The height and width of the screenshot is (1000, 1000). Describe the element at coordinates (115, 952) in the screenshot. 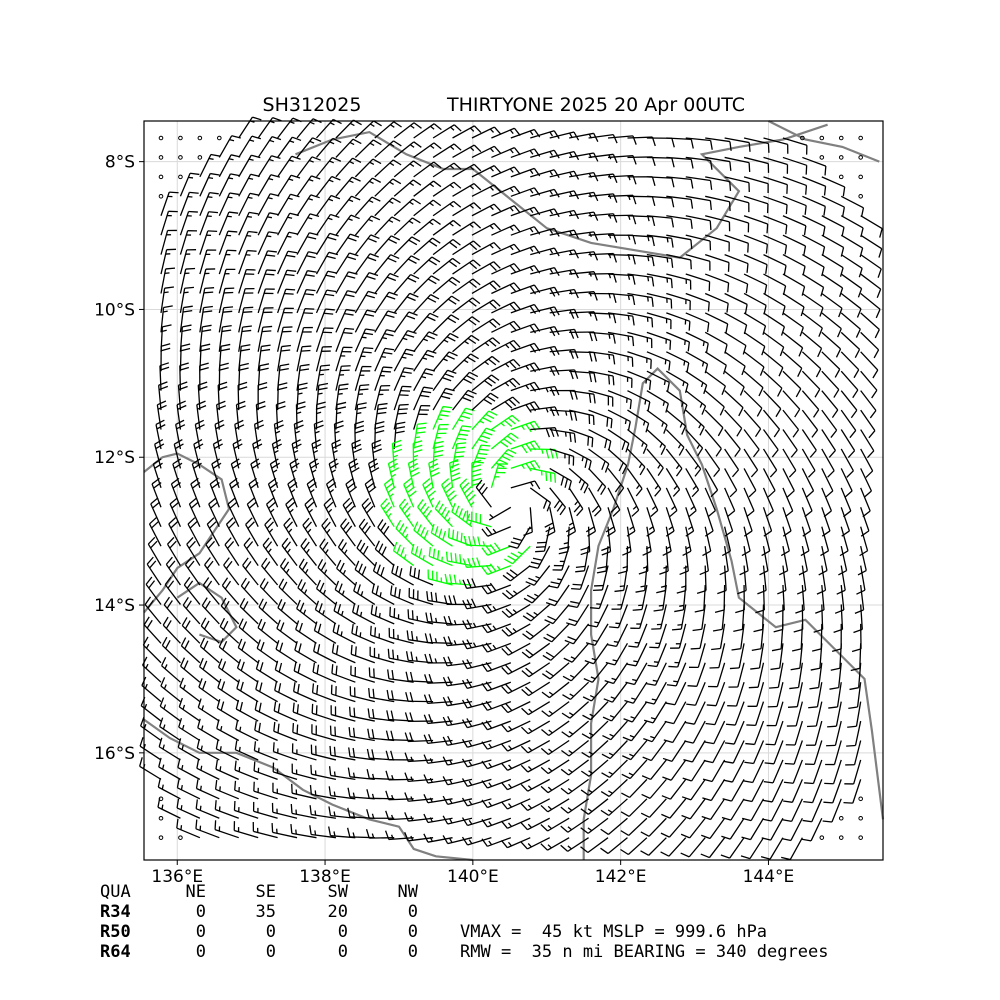

I see `row-label: R64` at that location.